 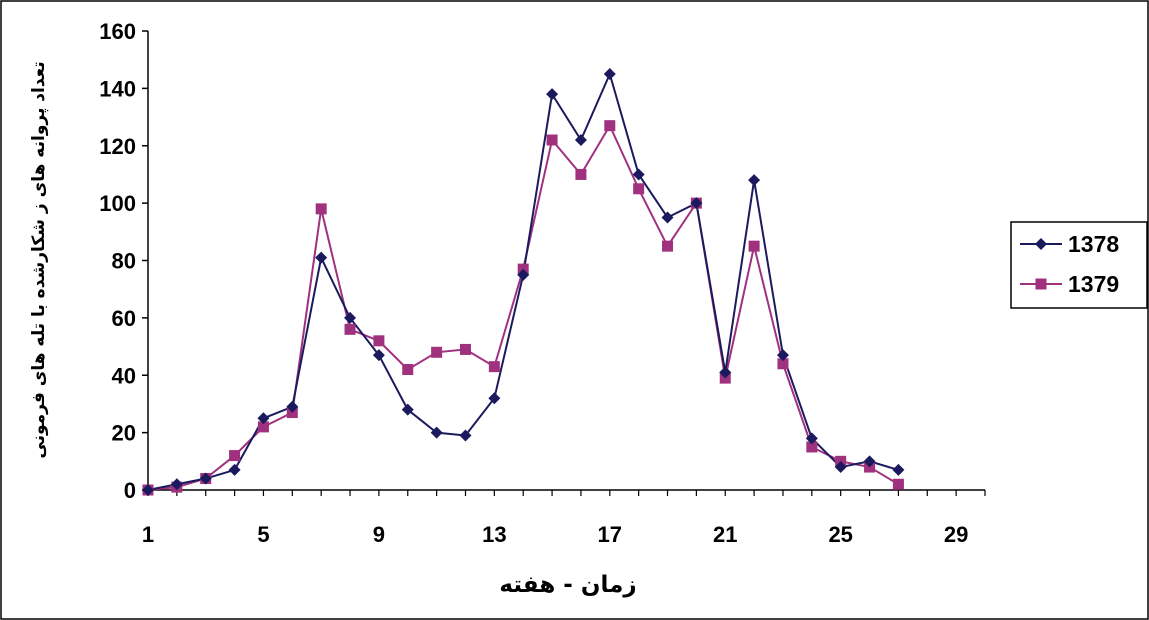 I want to click on y-tick-label: 120, so click(x=117, y=146).